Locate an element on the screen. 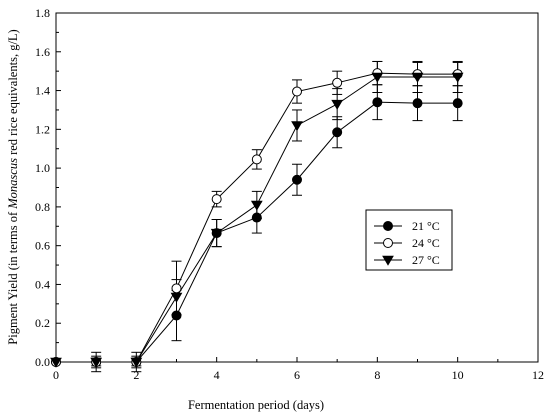 Image resolution: width=550 pixels, height=417 pixels. y-tick-label: 0.0 is located at coordinates (42, 362).